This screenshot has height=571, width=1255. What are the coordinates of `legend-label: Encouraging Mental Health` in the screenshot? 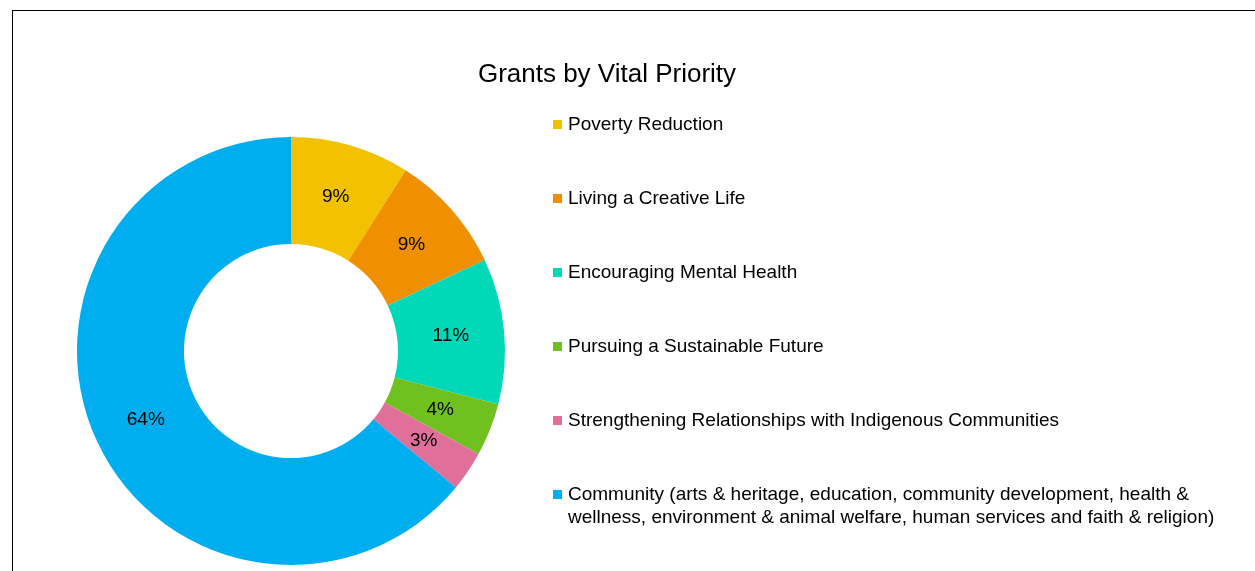 It's located at (683, 271).